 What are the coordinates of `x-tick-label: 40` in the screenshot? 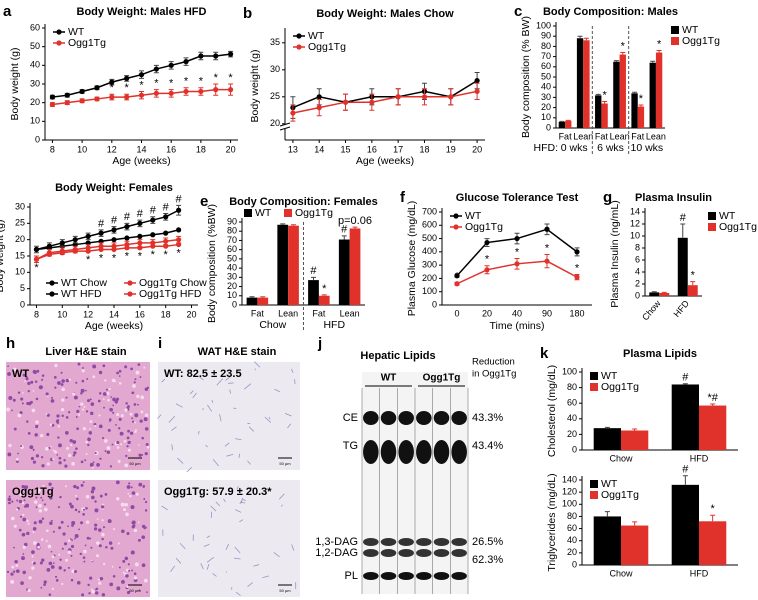 It's located at (517, 313).